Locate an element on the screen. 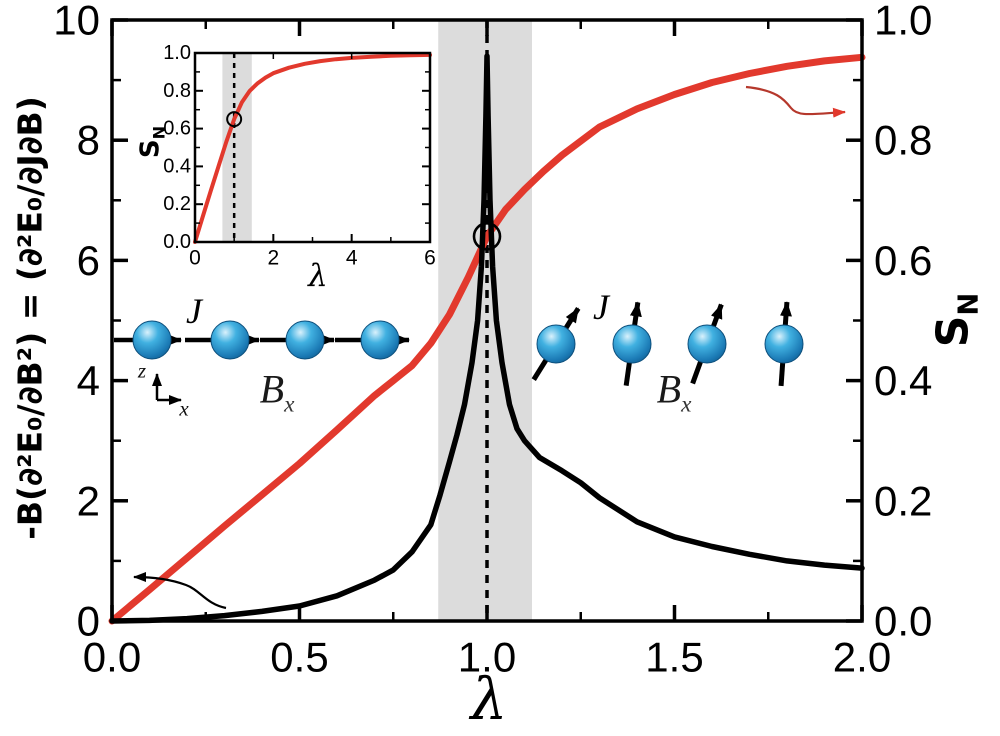  x-tick-label: 1.5 is located at coordinates (674, 657).